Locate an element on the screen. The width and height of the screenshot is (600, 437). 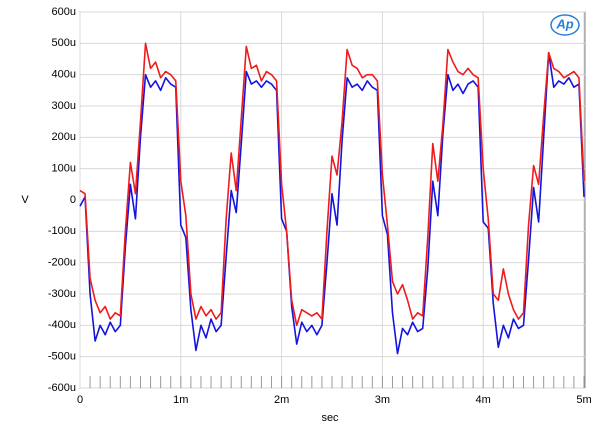
y-tick-label: 500u is located at coordinates (64, 43).